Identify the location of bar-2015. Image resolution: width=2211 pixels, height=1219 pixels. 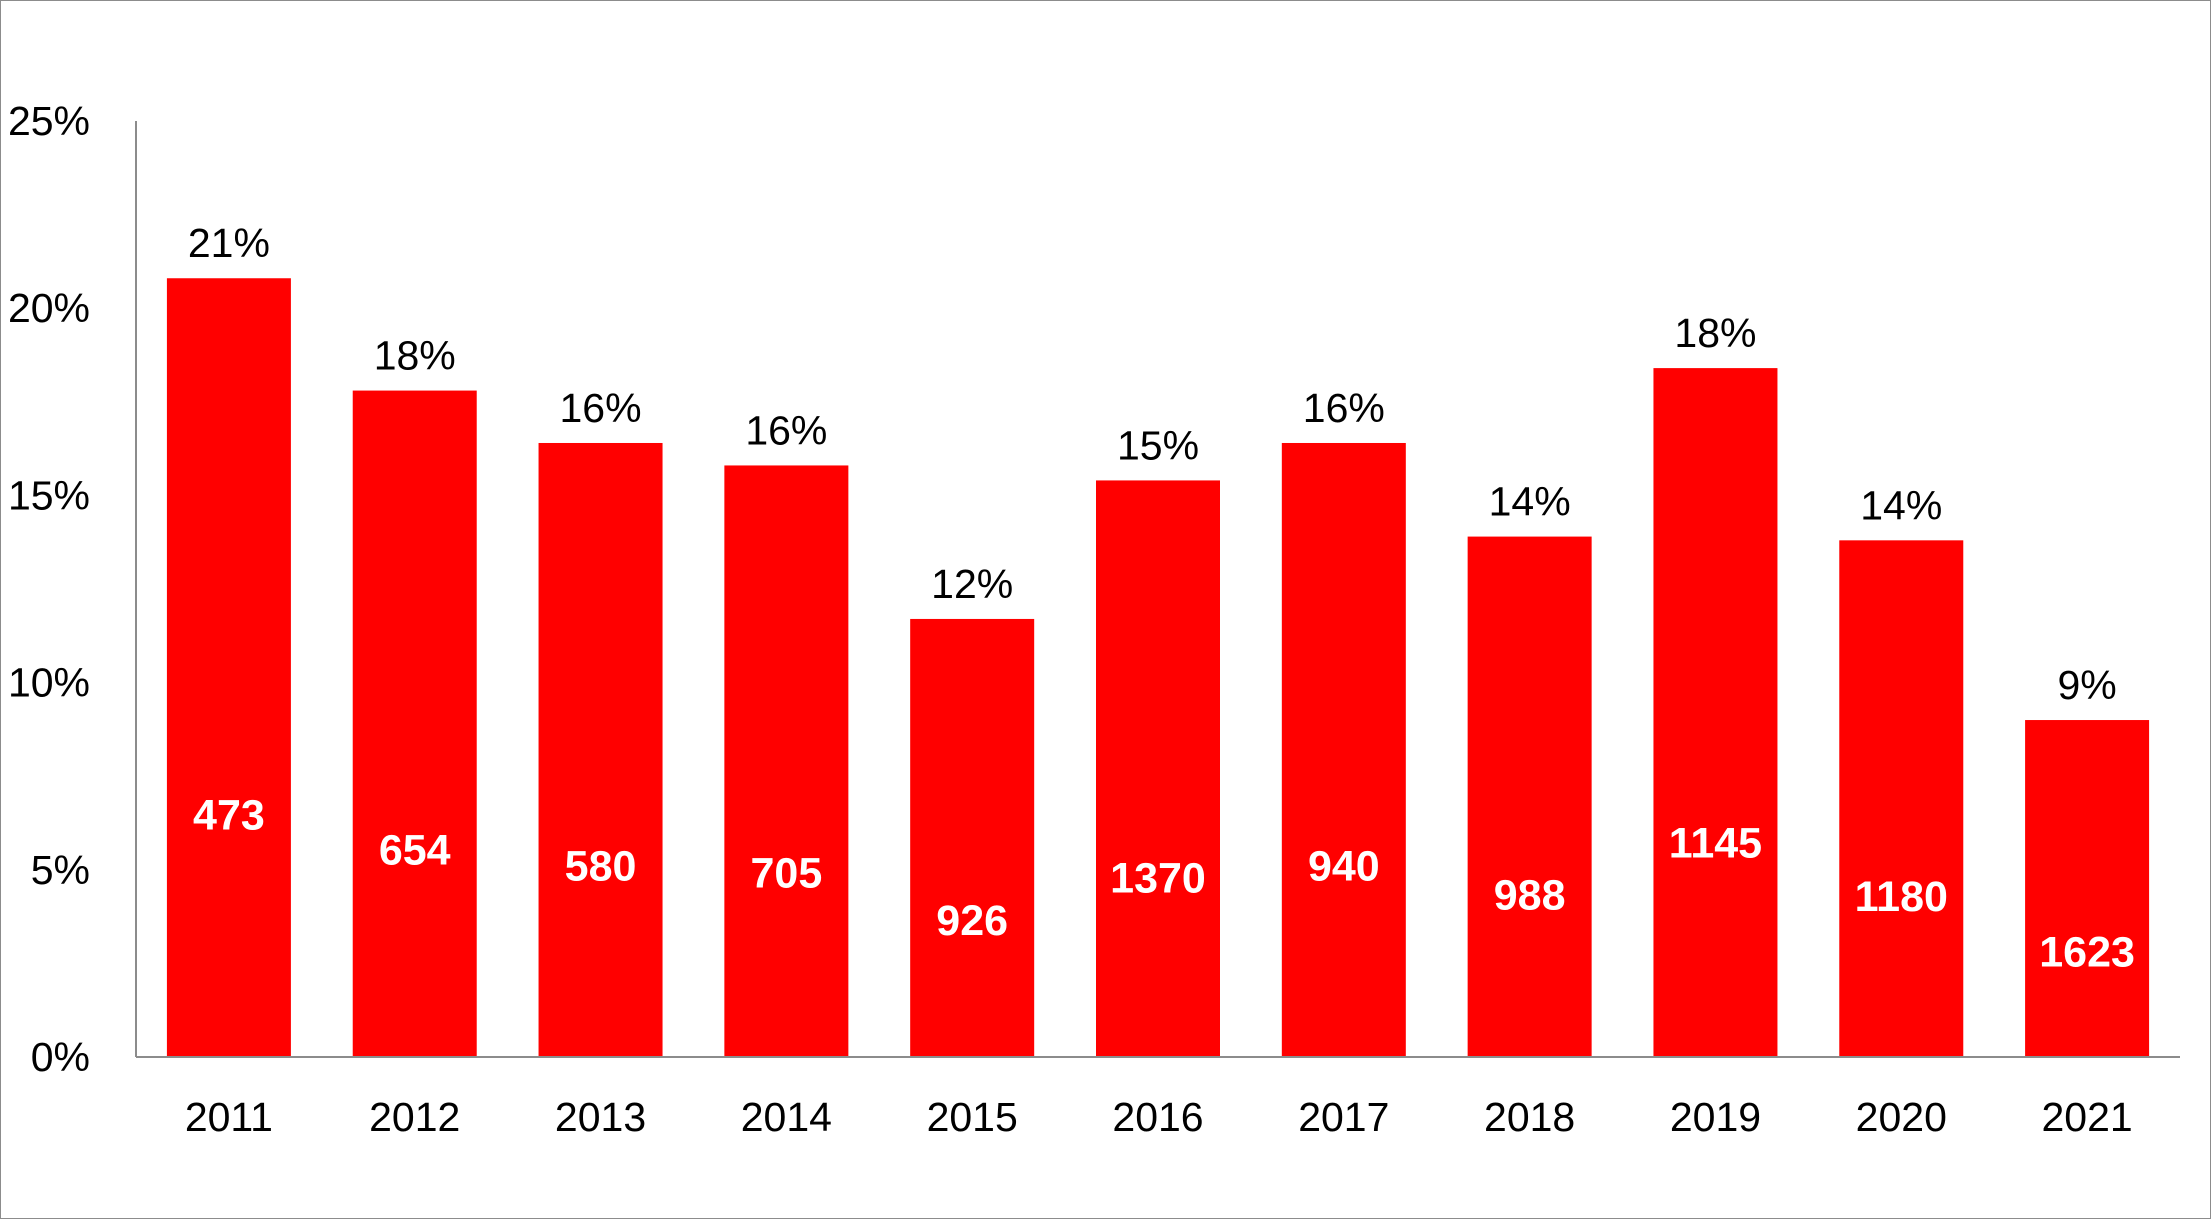
(972, 837).